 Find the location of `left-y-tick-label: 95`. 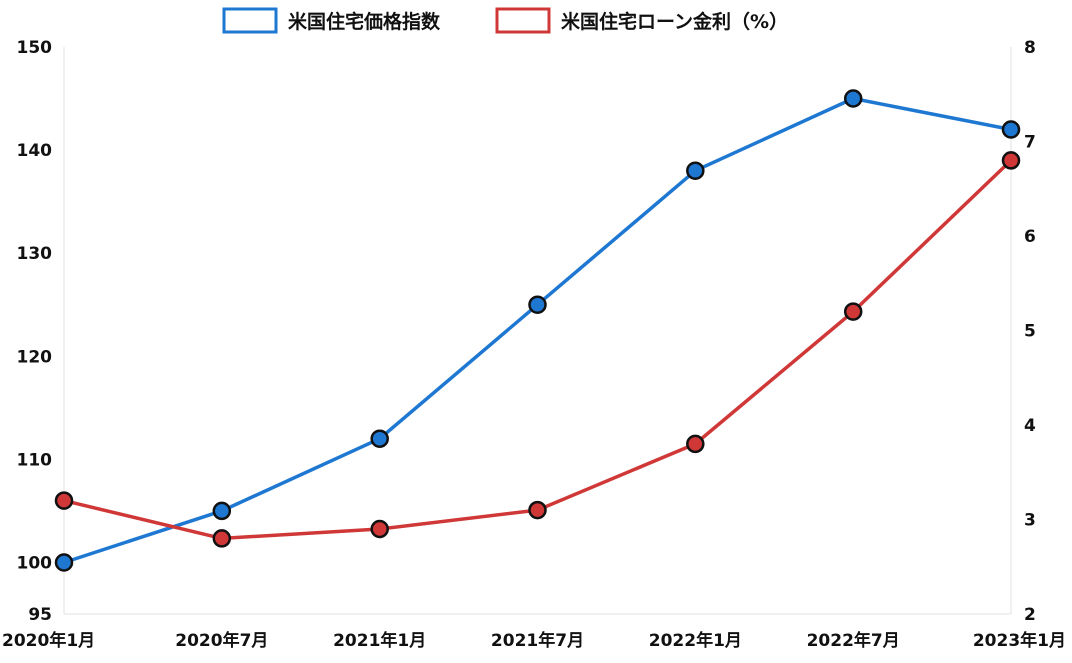

left-y-tick-label: 95 is located at coordinates (40, 615).